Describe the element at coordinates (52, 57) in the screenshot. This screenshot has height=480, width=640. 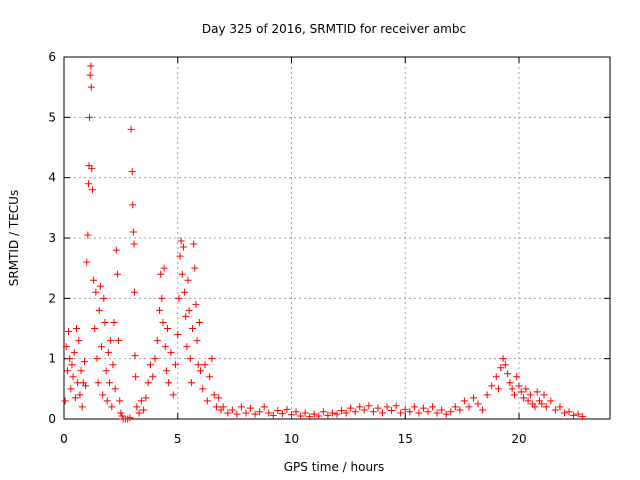
I see `y-tick-label: 6` at that location.